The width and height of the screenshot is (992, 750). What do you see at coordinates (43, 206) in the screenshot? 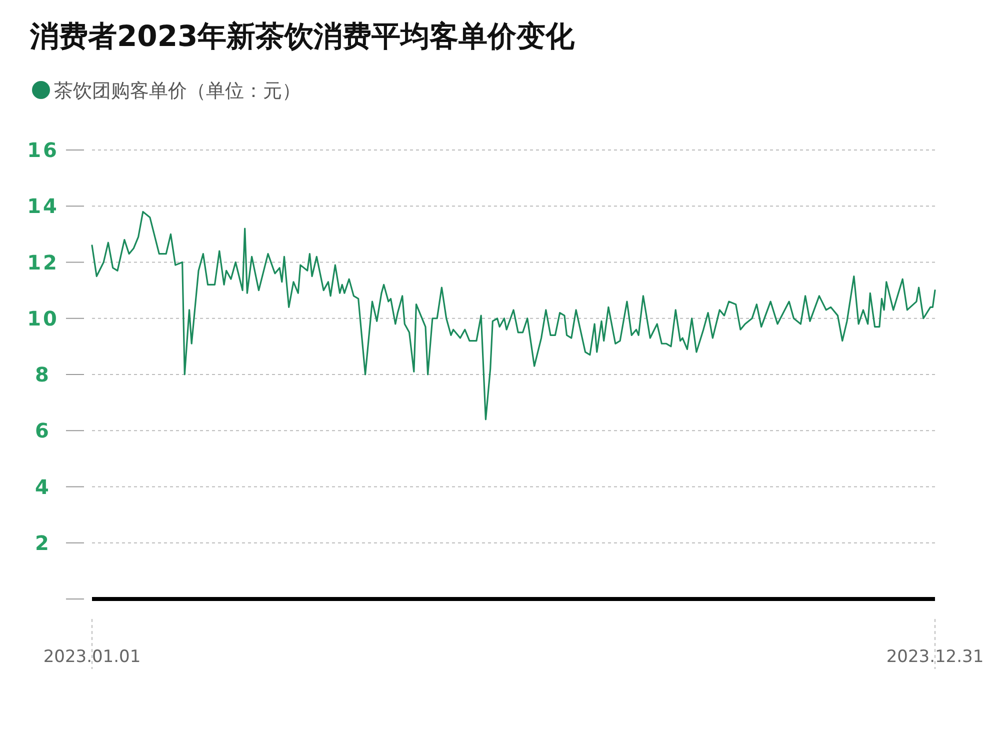
I see `y-tick-label: 14` at bounding box center [43, 206].